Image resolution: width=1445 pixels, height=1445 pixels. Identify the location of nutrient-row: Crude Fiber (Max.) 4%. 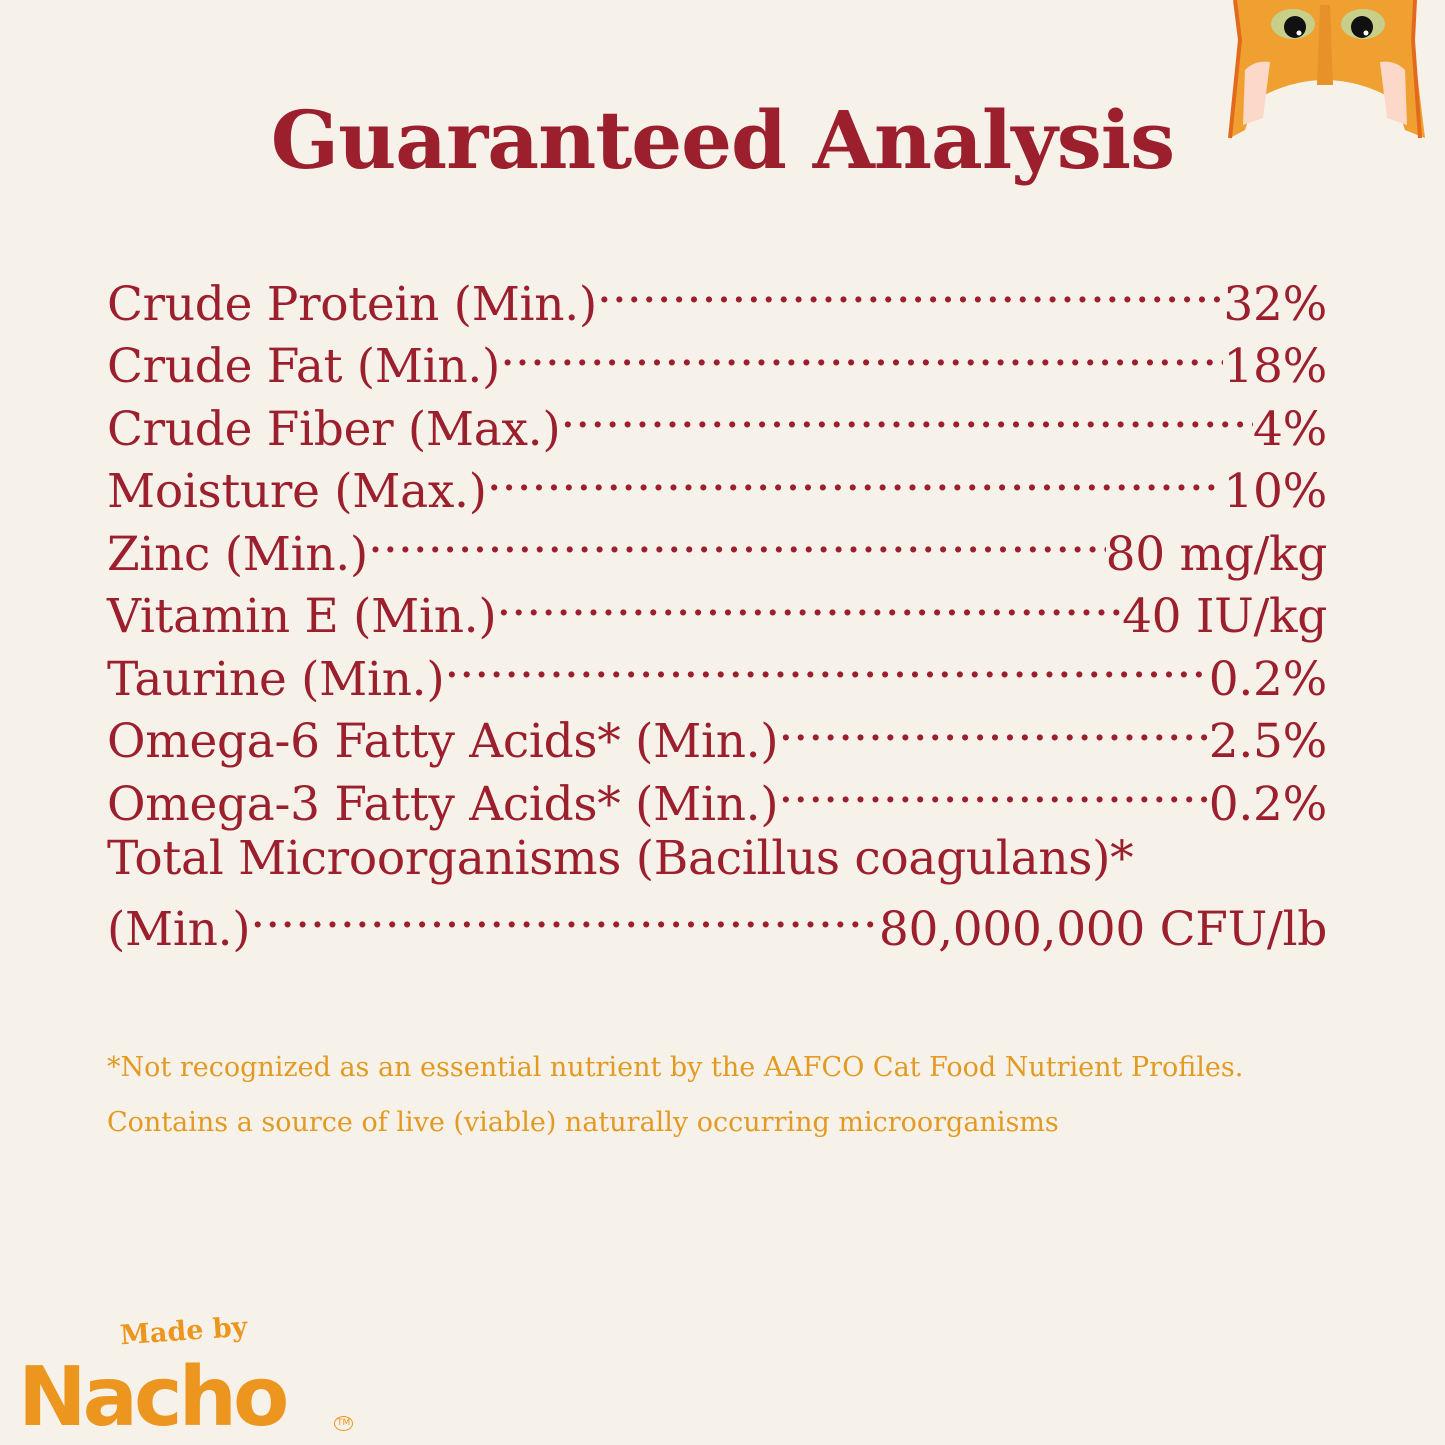
(717, 425).